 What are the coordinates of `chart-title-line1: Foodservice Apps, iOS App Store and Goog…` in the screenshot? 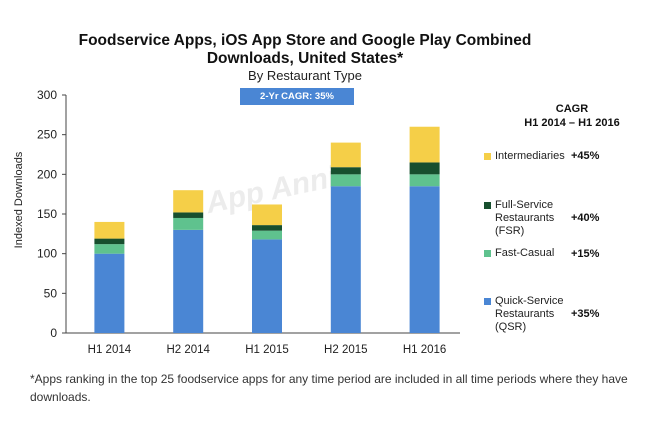 It's located at (305, 40).